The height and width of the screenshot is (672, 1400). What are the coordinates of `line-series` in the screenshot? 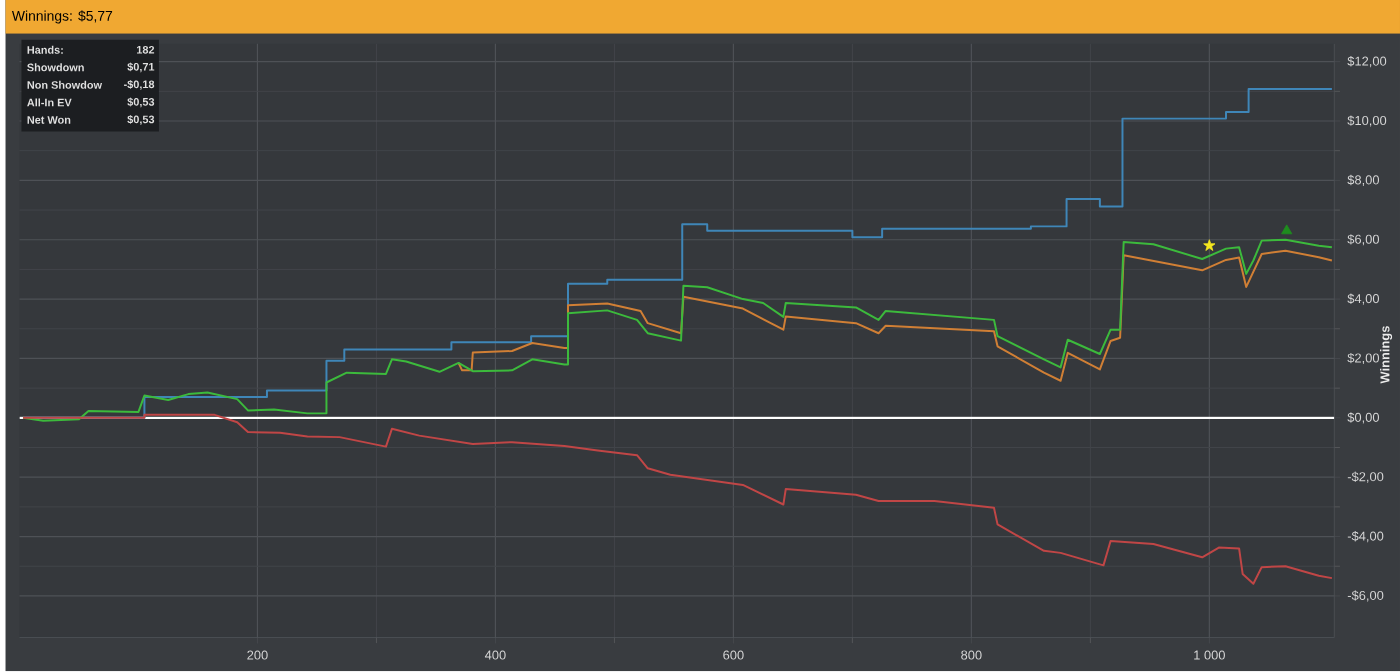 It's located at (895, 316).